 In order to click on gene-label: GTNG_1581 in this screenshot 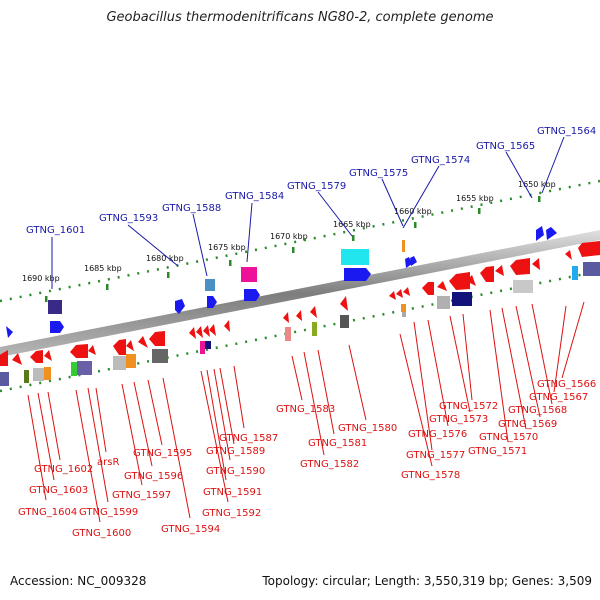, I will do `click(337, 443)`.